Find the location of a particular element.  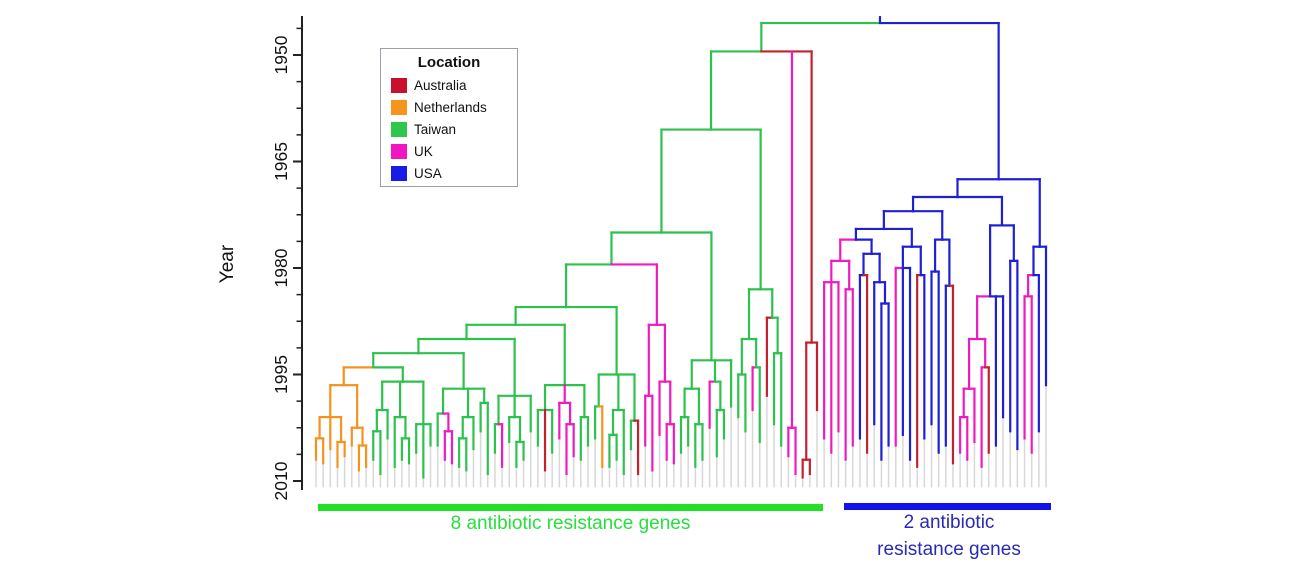

legend-label: UK is located at coordinates (423, 151).